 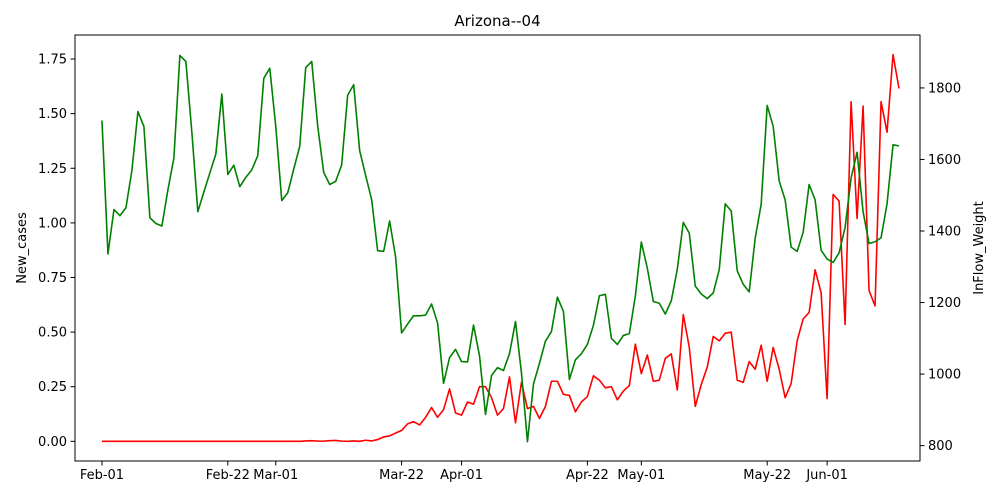 I want to click on x-tick-label: Apr-01, so click(x=461, y=475).